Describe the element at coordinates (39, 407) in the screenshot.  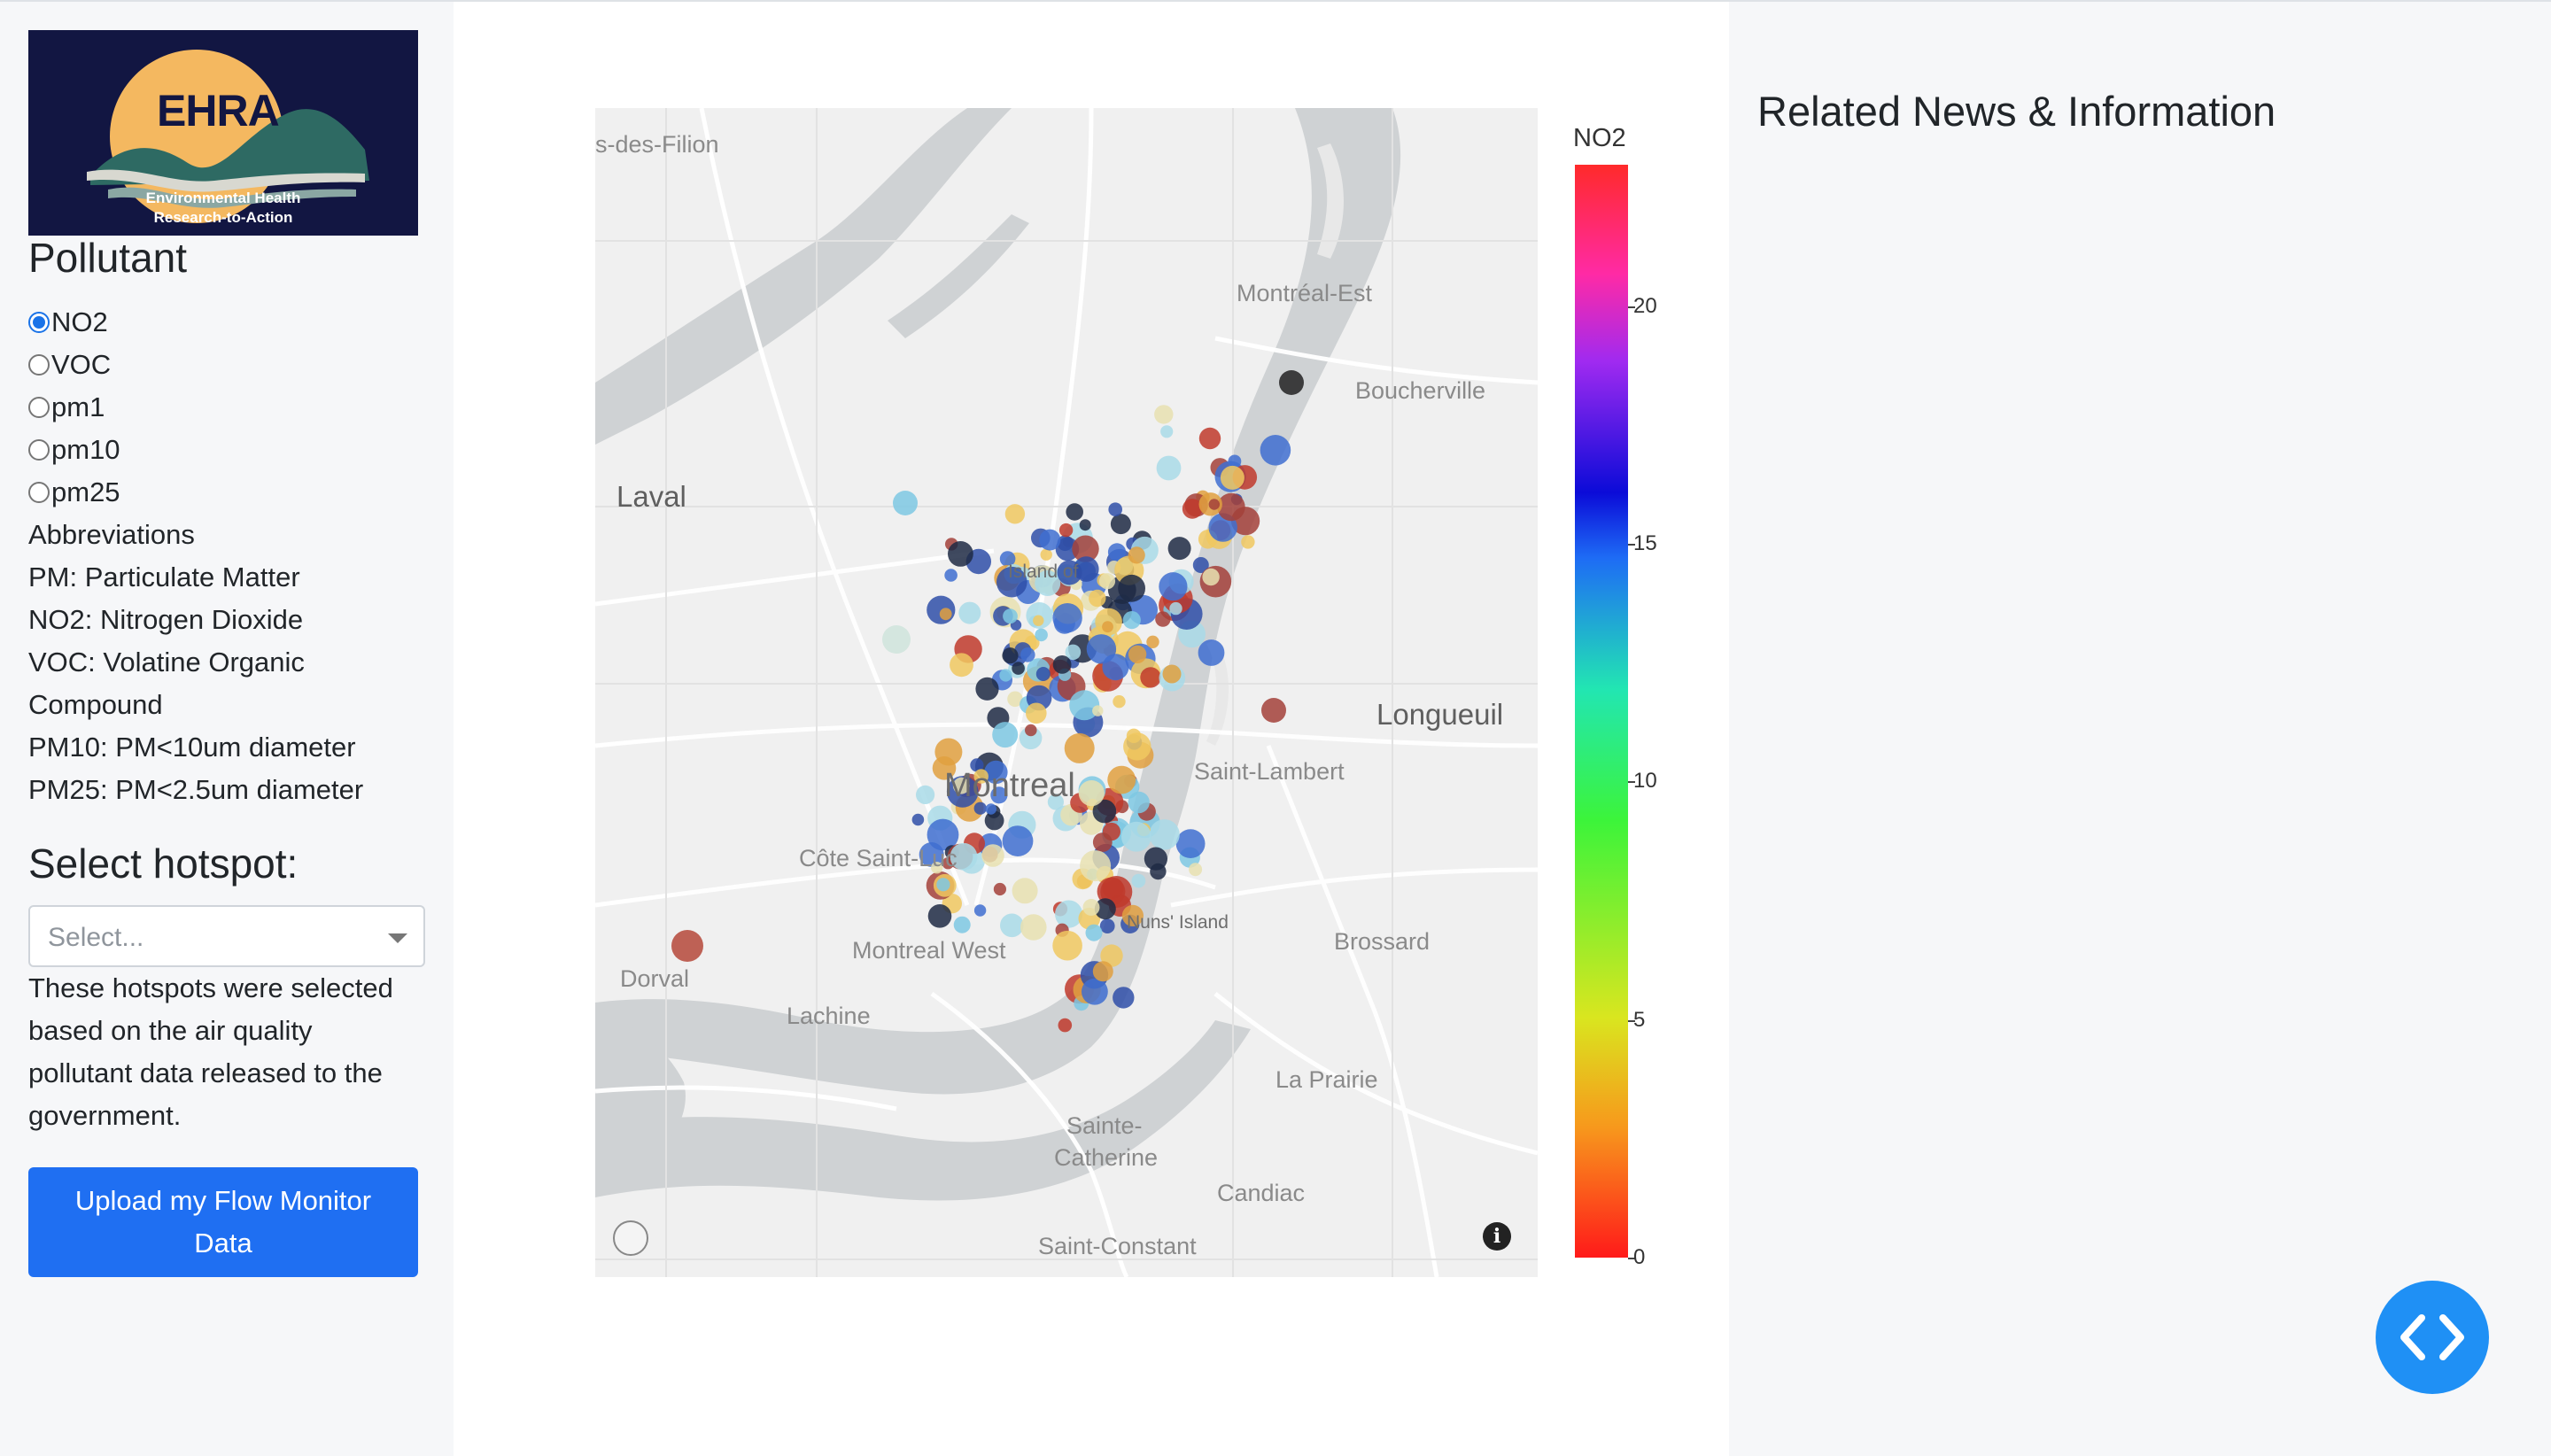
I see `radio-button-pm1` at that location.